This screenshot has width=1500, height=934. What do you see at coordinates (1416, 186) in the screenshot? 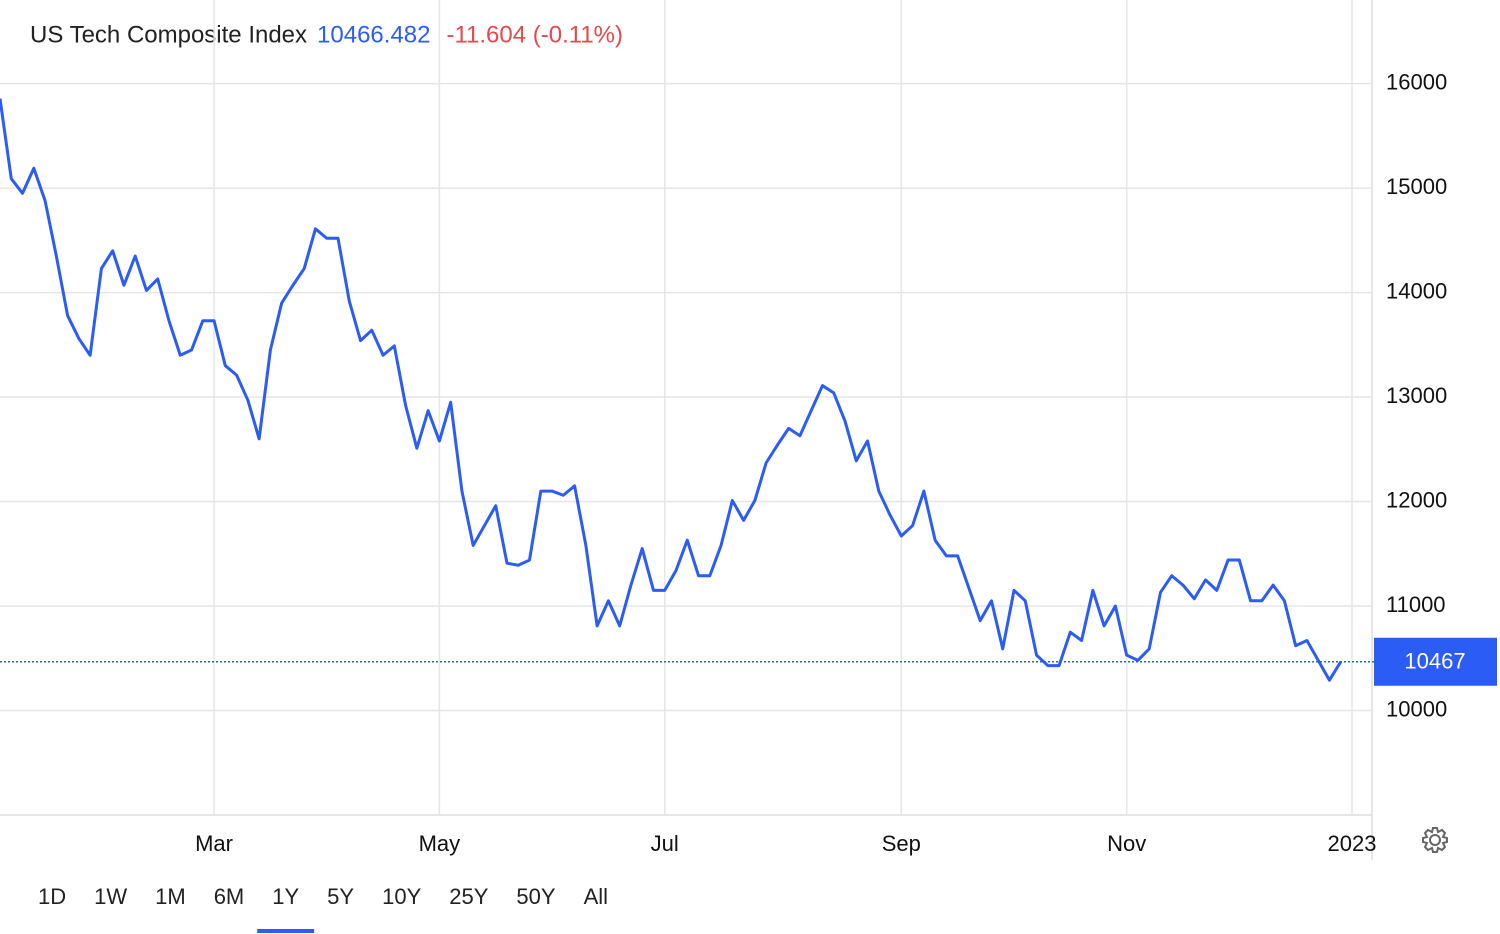
I see `y-tick-label: 15000` at bounding box center [1416, 186].